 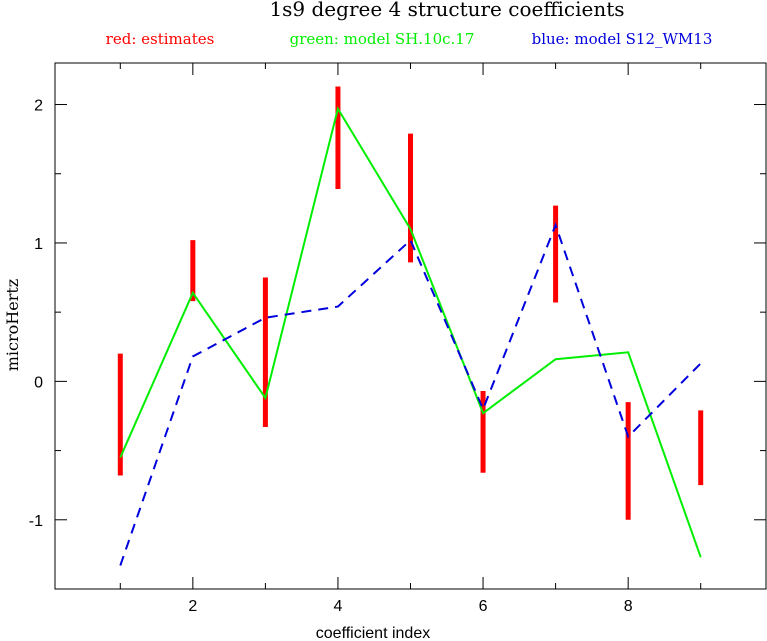 I want to click on x-tick-label: 4, so click(x=337, y=606).